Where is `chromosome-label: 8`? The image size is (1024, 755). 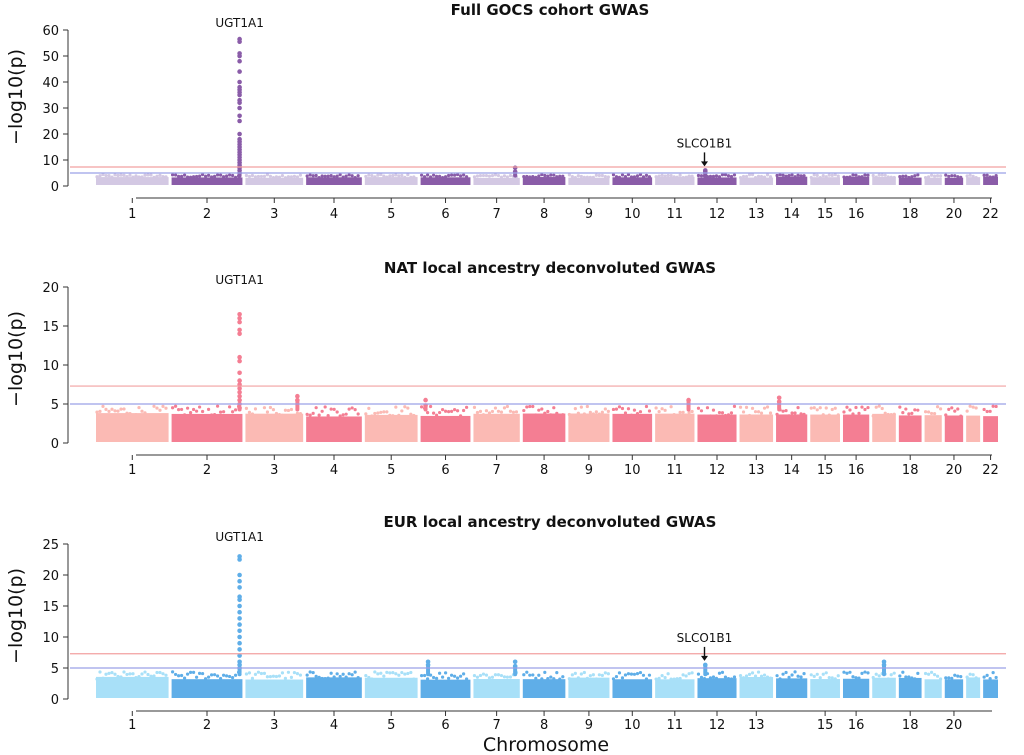
chromosome-label: 8 is located at coordinates (544, 214).